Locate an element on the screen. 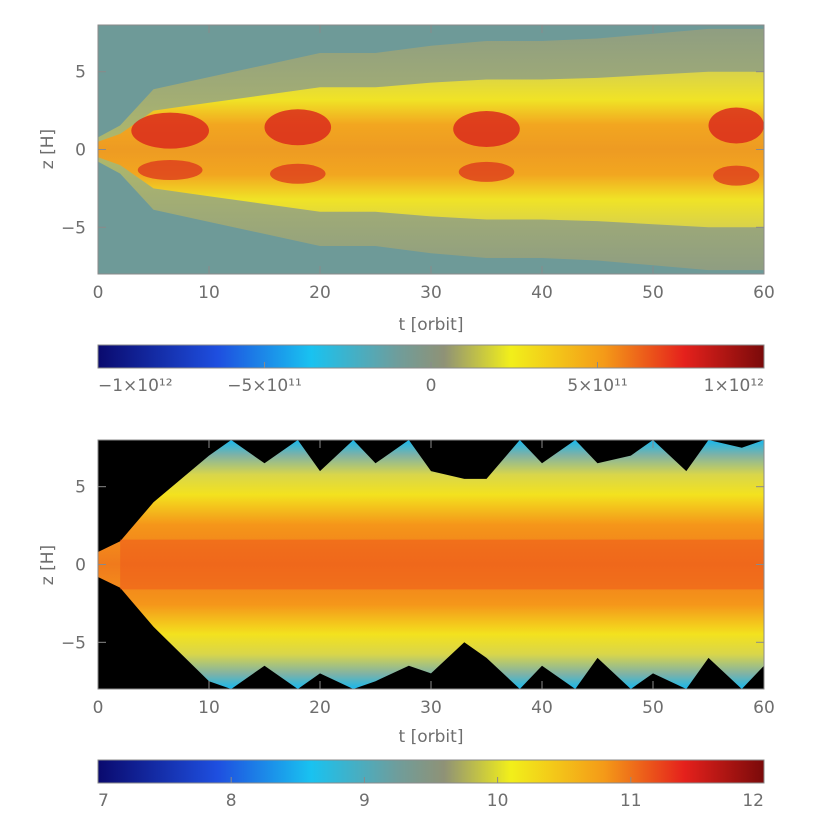 The image size is (830, 830). colorbar-tick-label: 0 is located at coordinates (431, 386).